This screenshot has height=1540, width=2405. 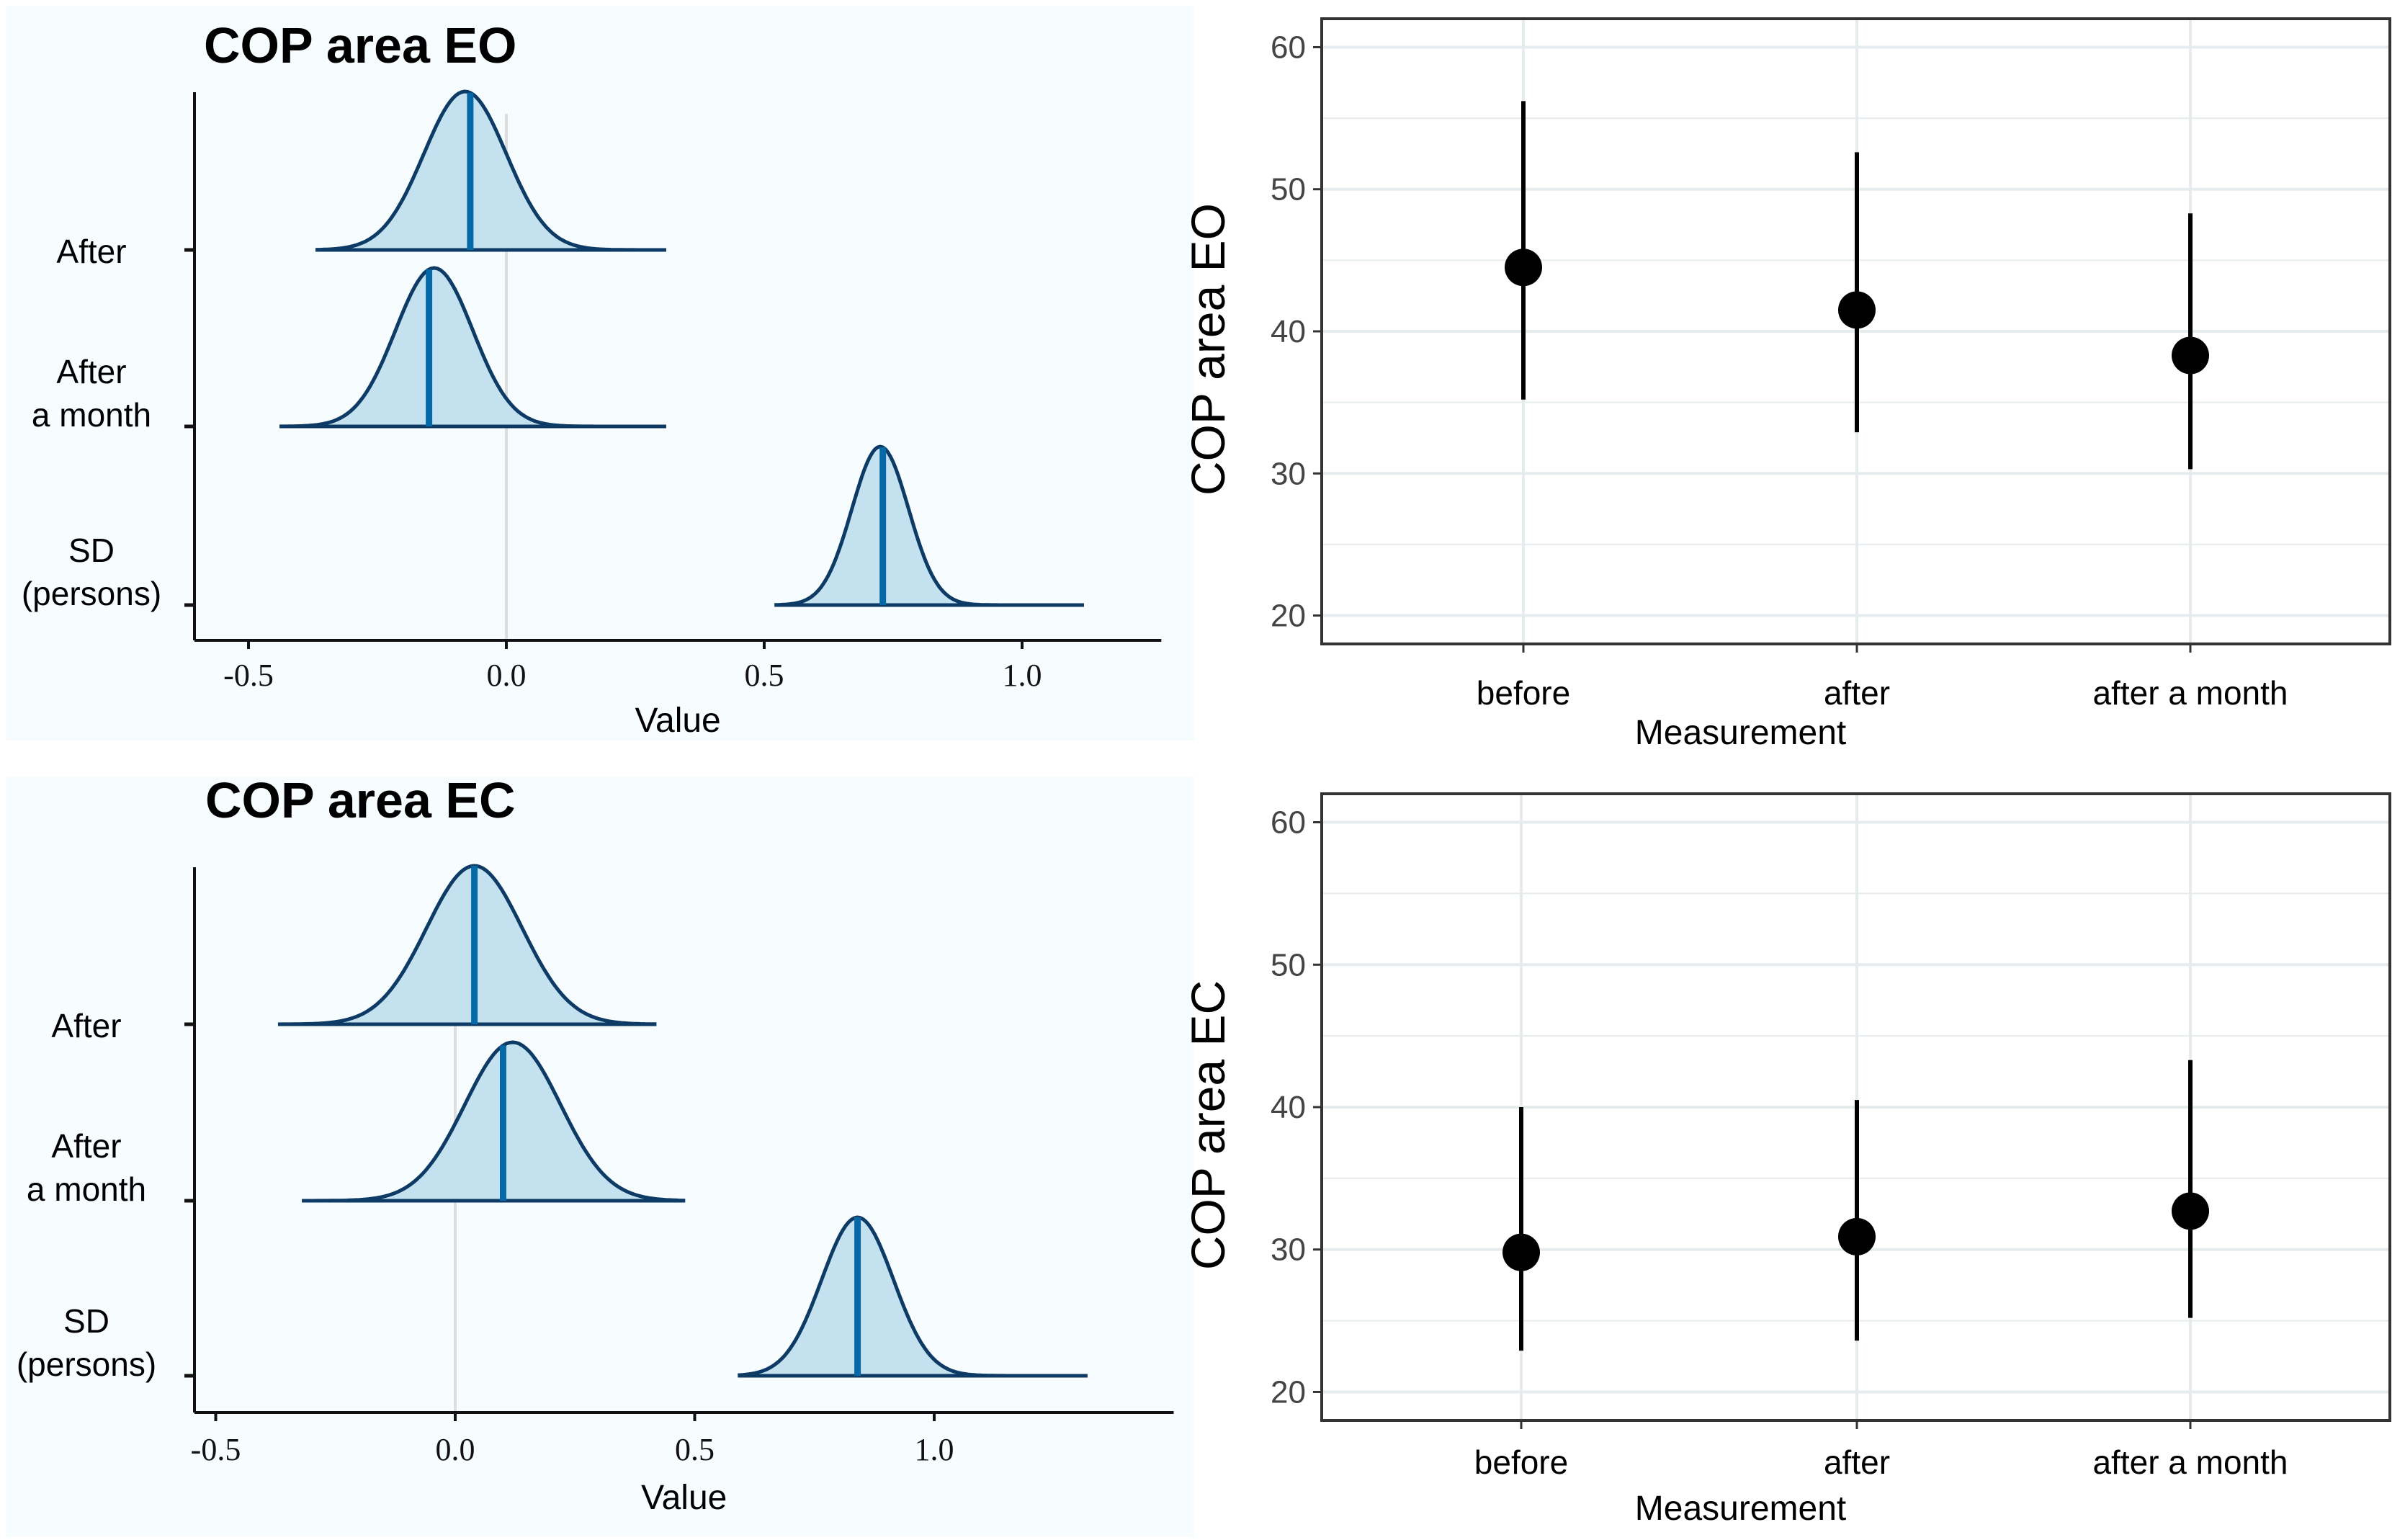 I want to click on density-outline, so click(x=467, y=945).